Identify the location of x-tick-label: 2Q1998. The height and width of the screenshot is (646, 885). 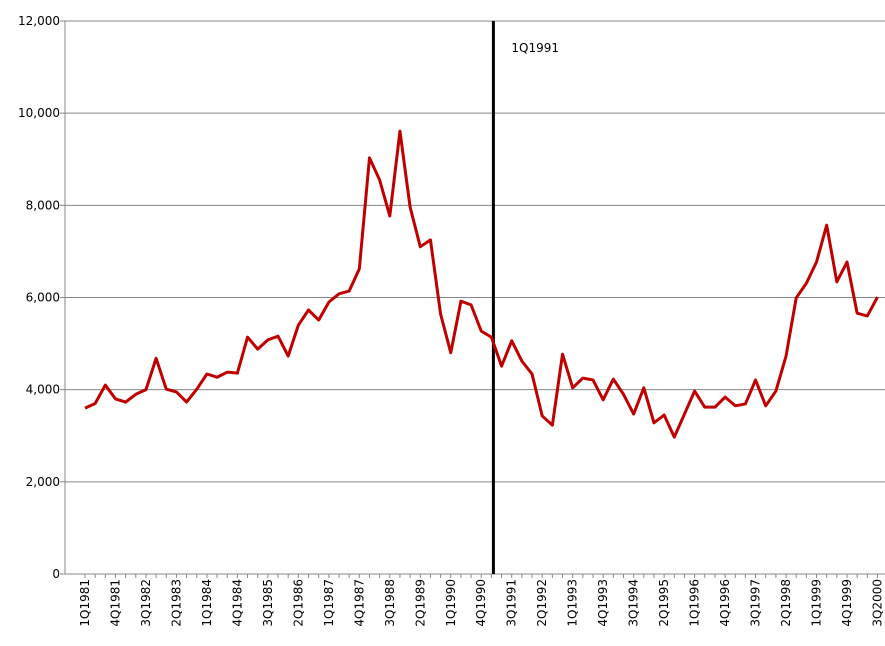
(786, 603).